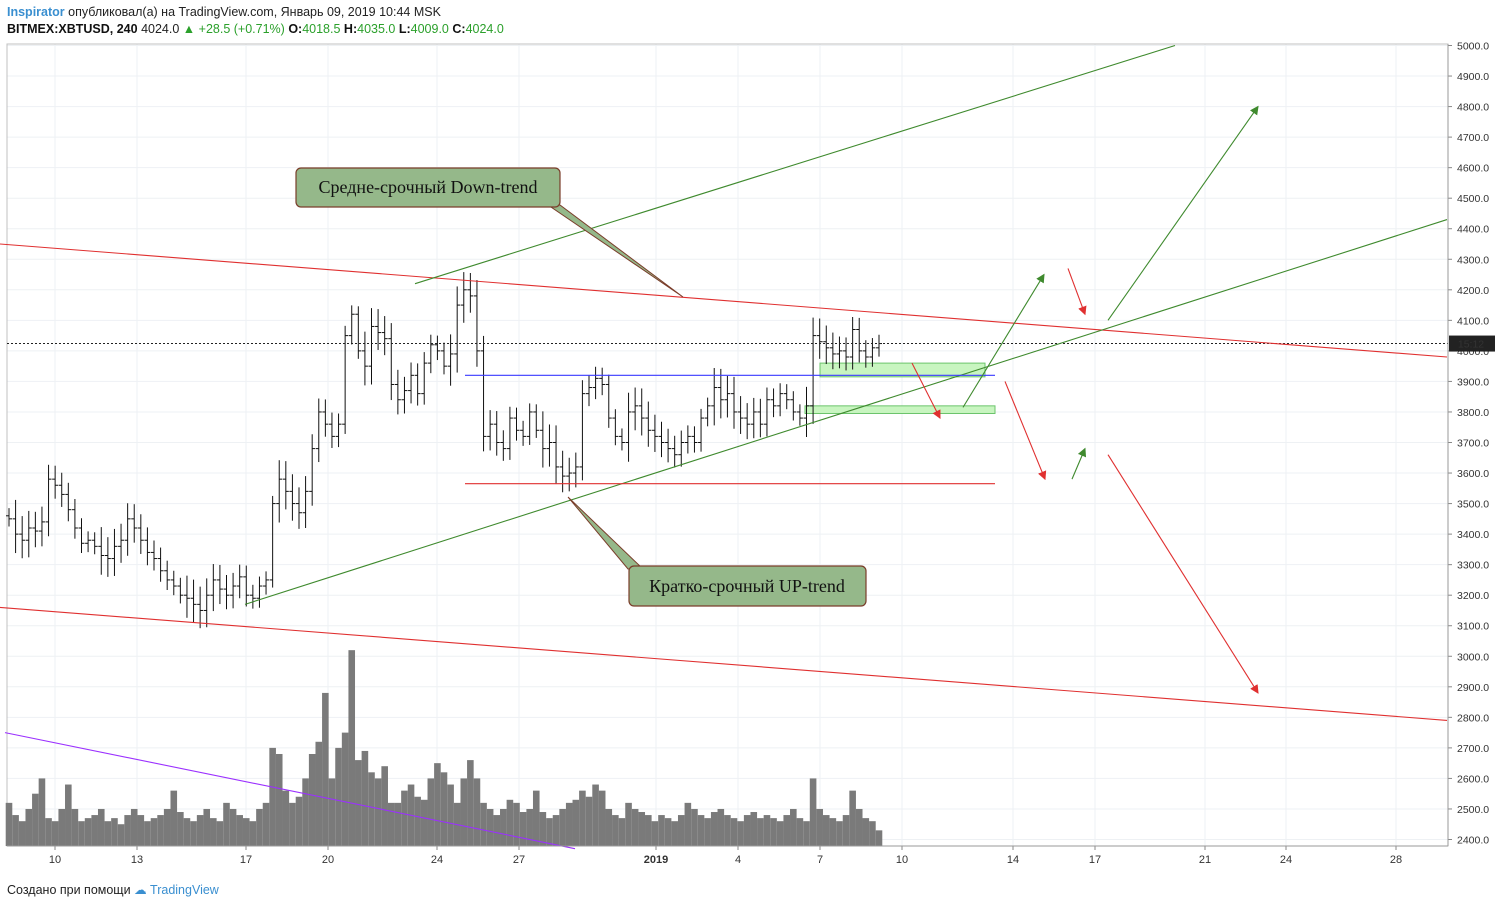 Image resolution: width=1507 pixels, height=908 pixels. I want to click on close-label: C:, so click(459, 29).